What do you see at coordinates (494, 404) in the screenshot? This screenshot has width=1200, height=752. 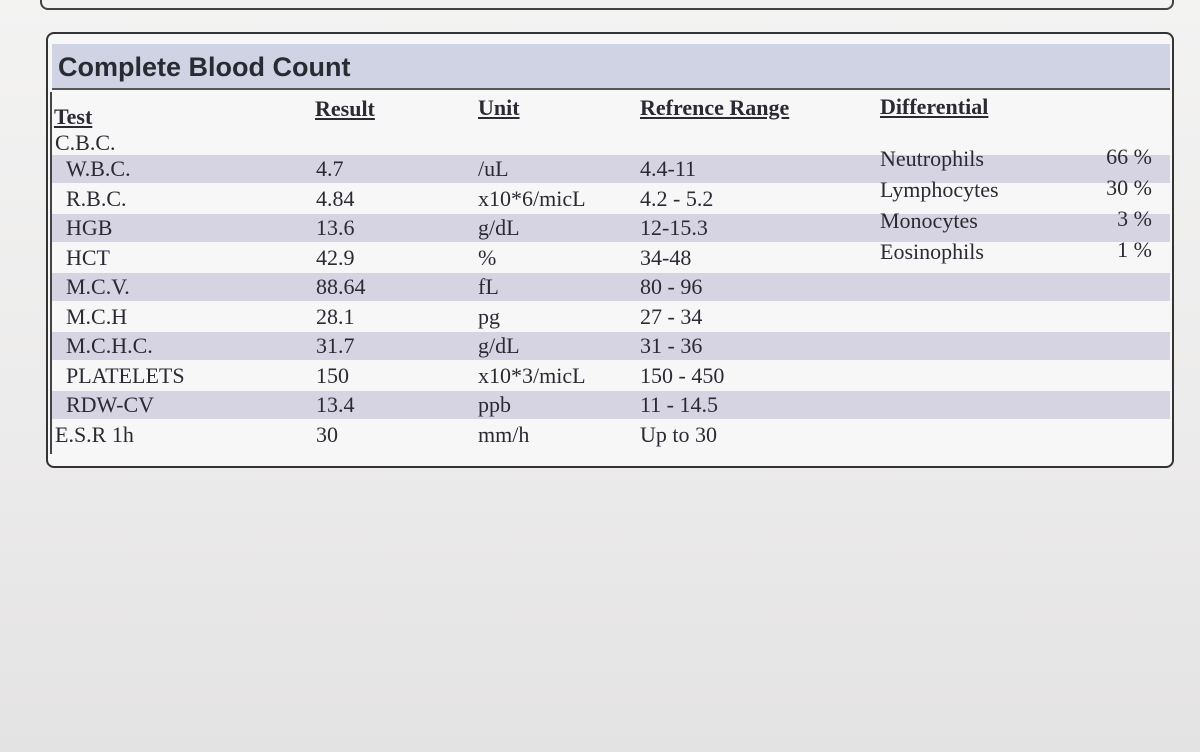 I see `unit: ppb` at bounding box center [494, 404].